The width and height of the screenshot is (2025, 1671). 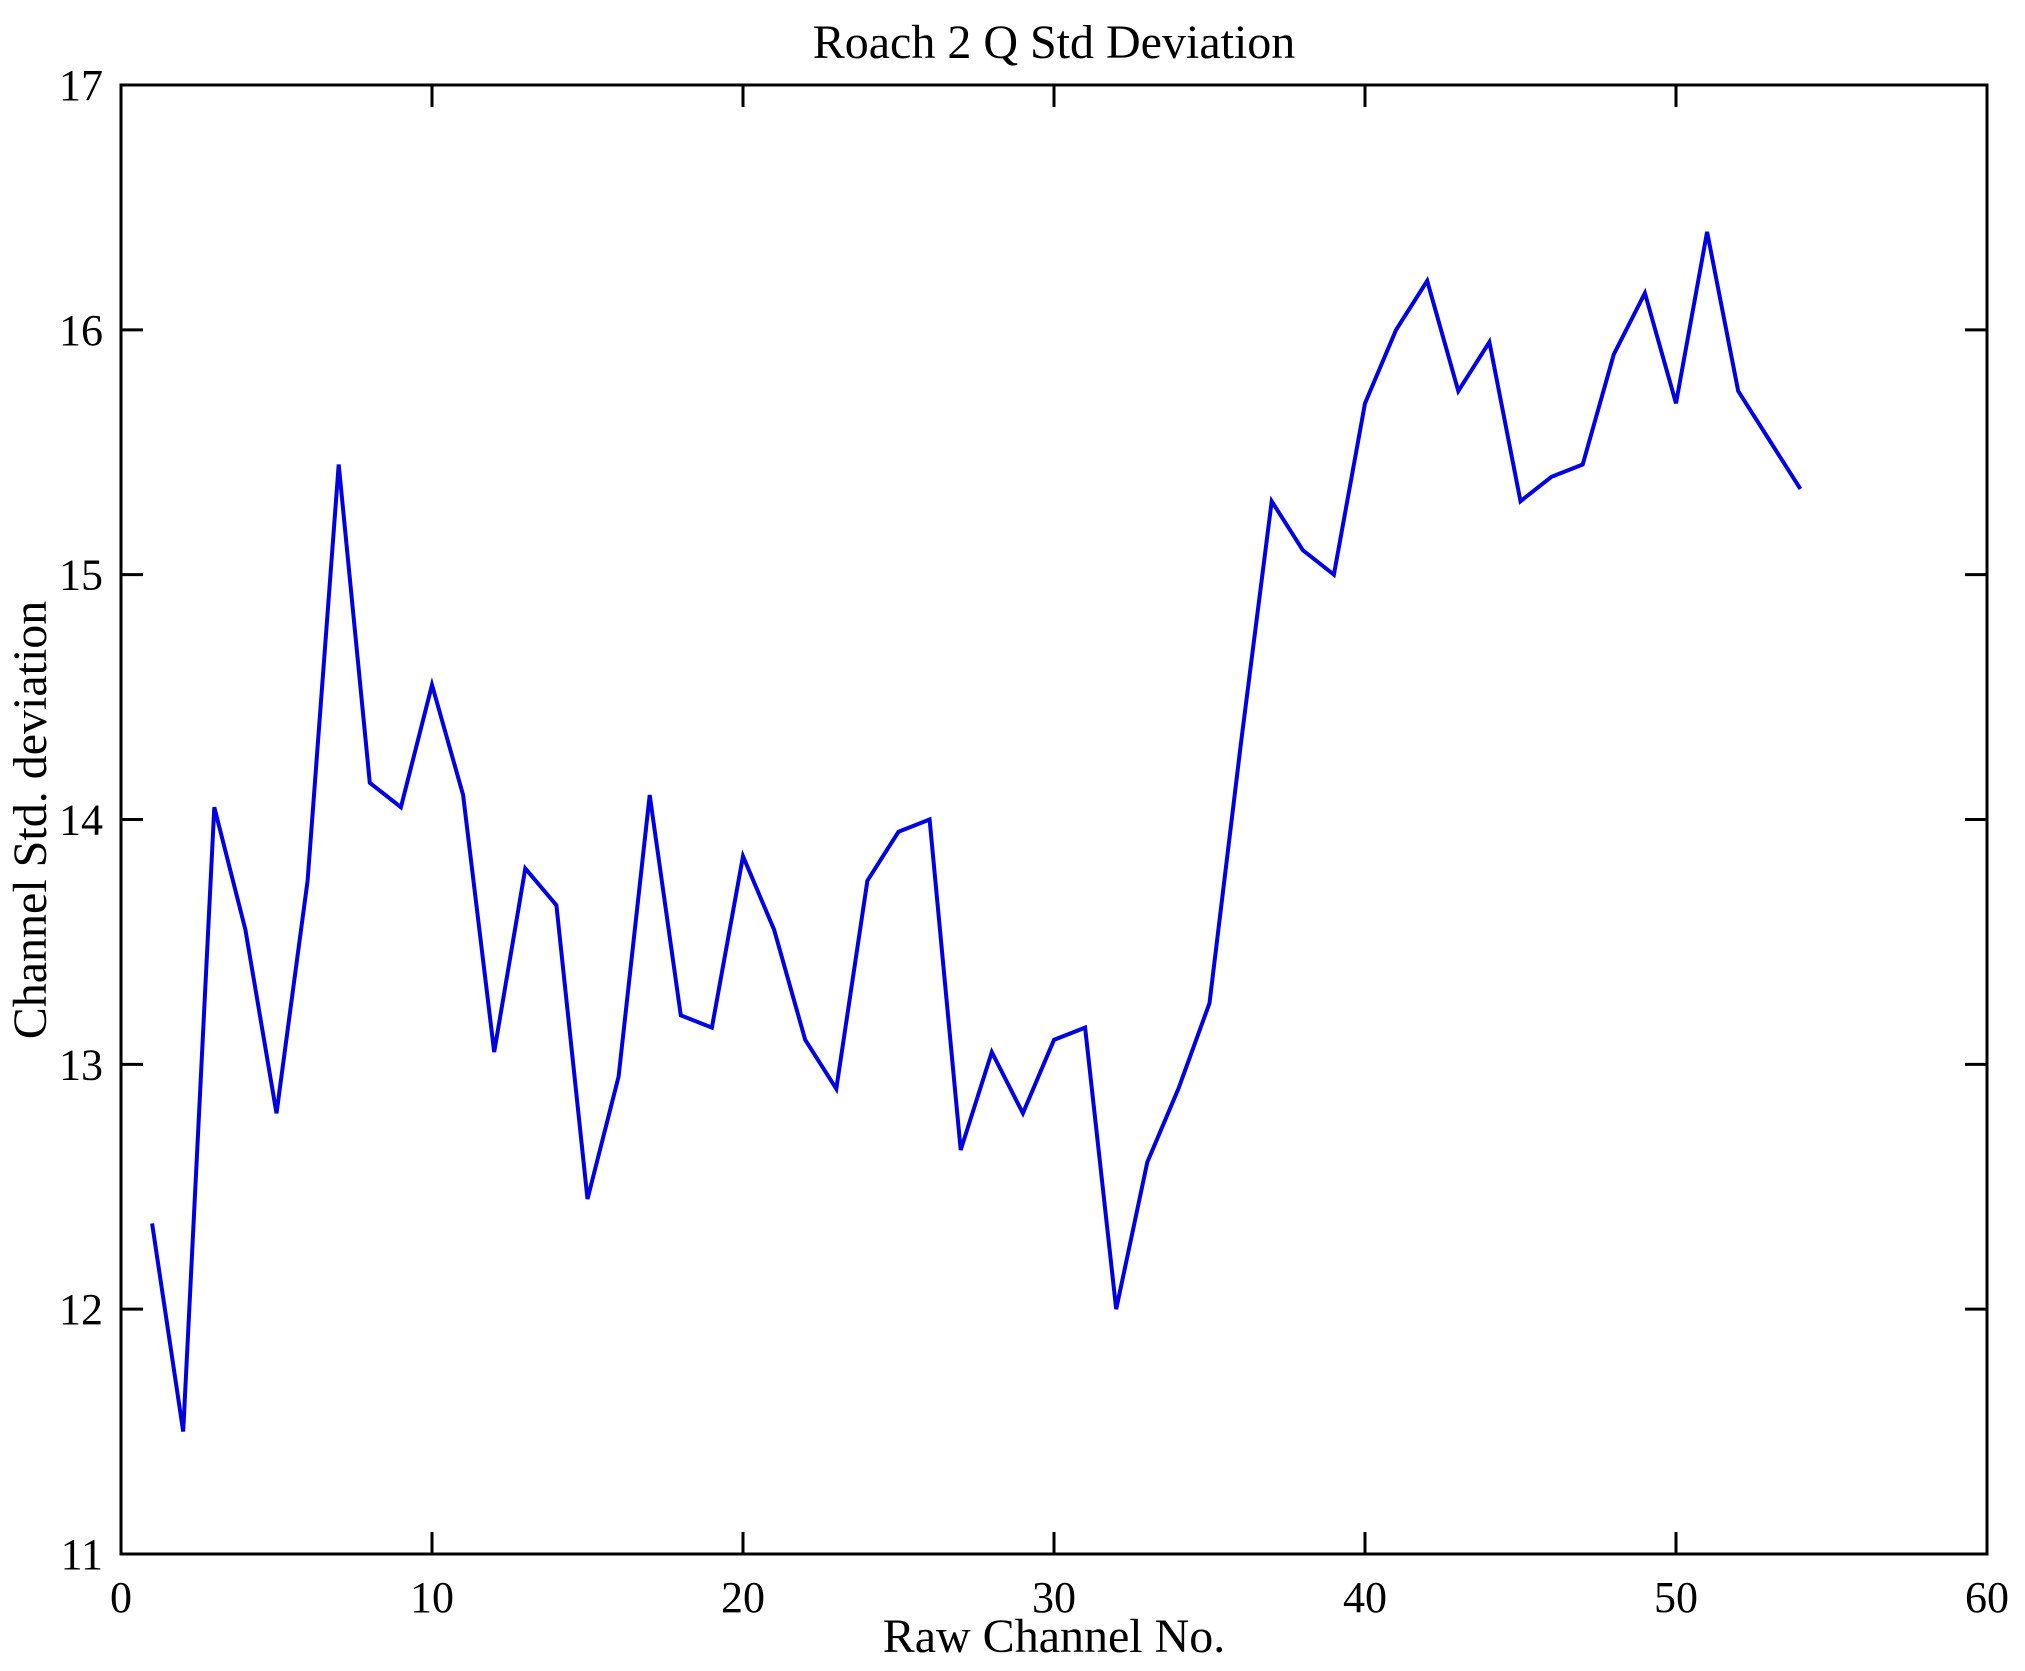 I want to click on y-tick-label: 15, so click(x=81, y=575).